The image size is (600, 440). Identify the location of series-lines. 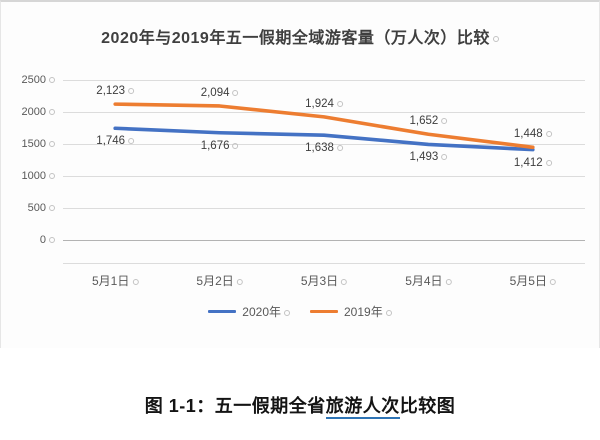
(324, 127).